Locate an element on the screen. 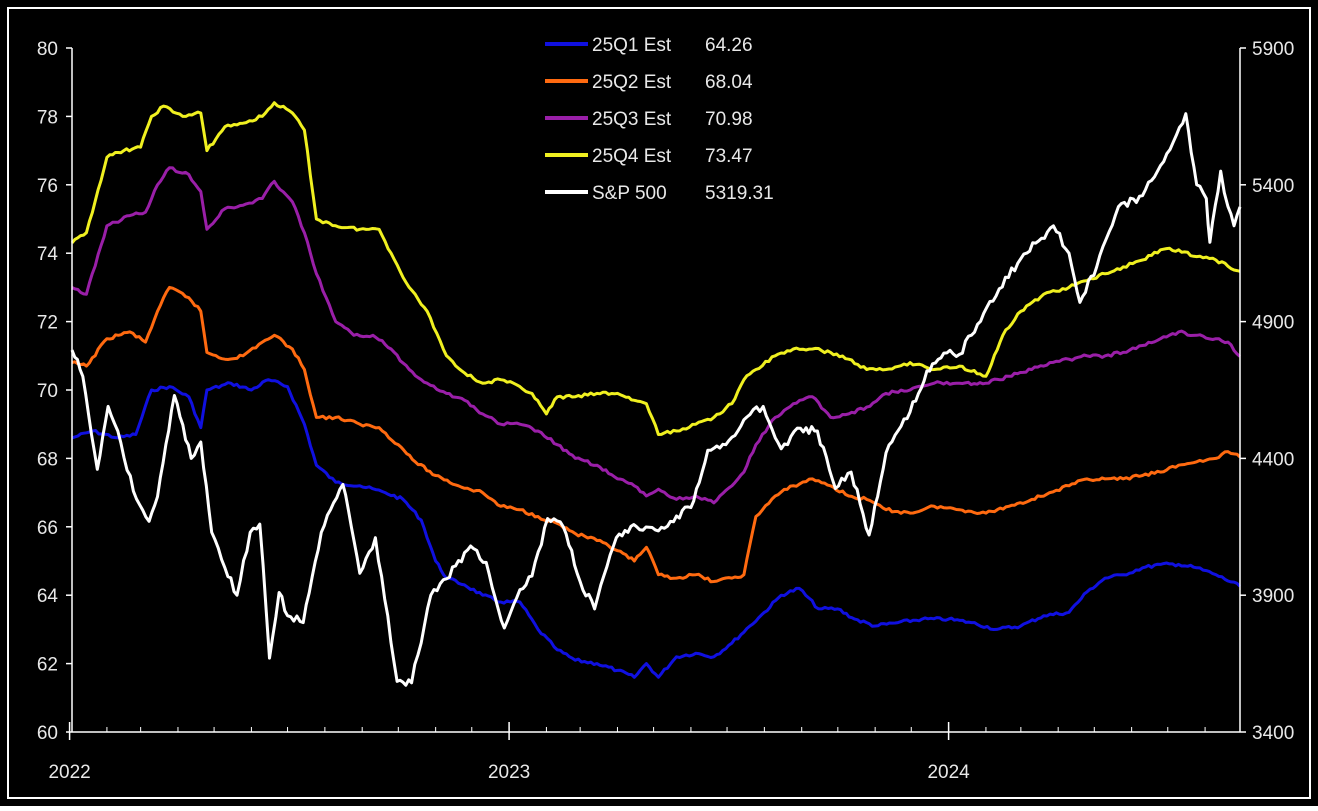 The width and height of the screenshot is (1318, 811). left-y-tick-label: 70 is located at coordinates (47, 391).